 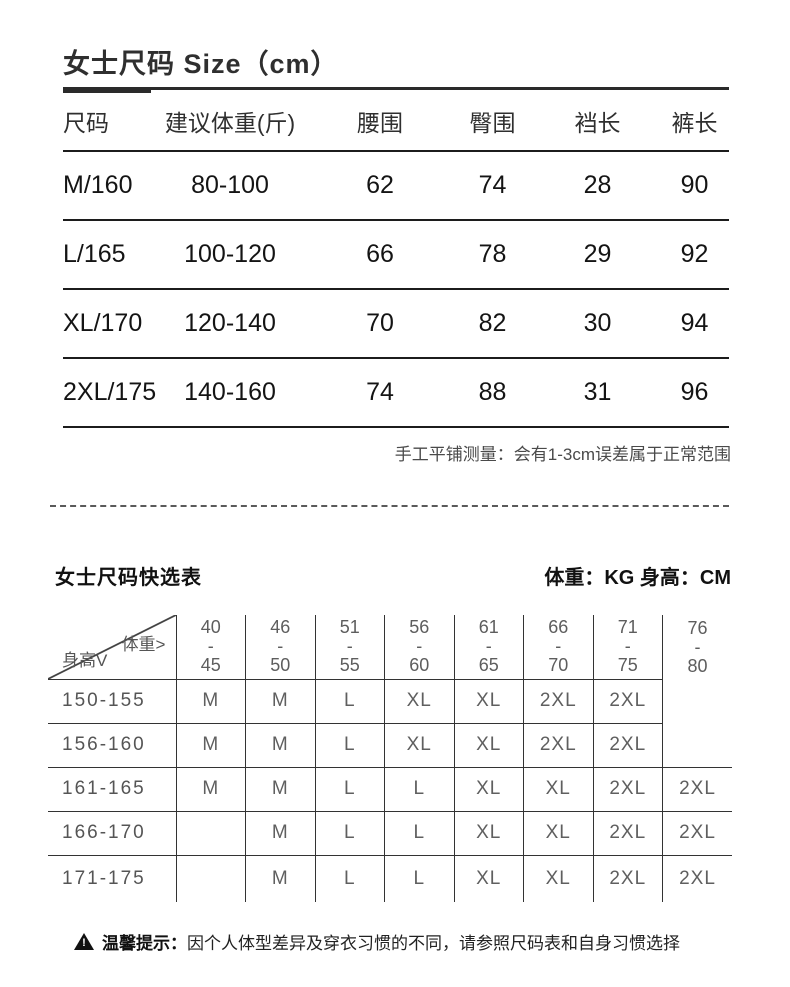 I want to click on length-value: 90, so click(x=694, y=186).